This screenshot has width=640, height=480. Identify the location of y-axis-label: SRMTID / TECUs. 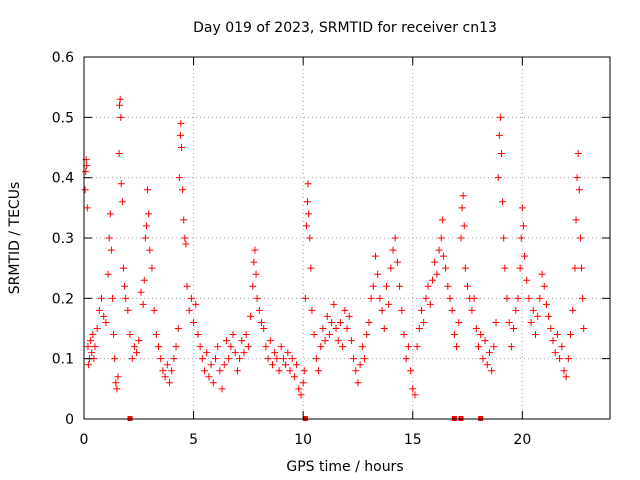
(15, 238).